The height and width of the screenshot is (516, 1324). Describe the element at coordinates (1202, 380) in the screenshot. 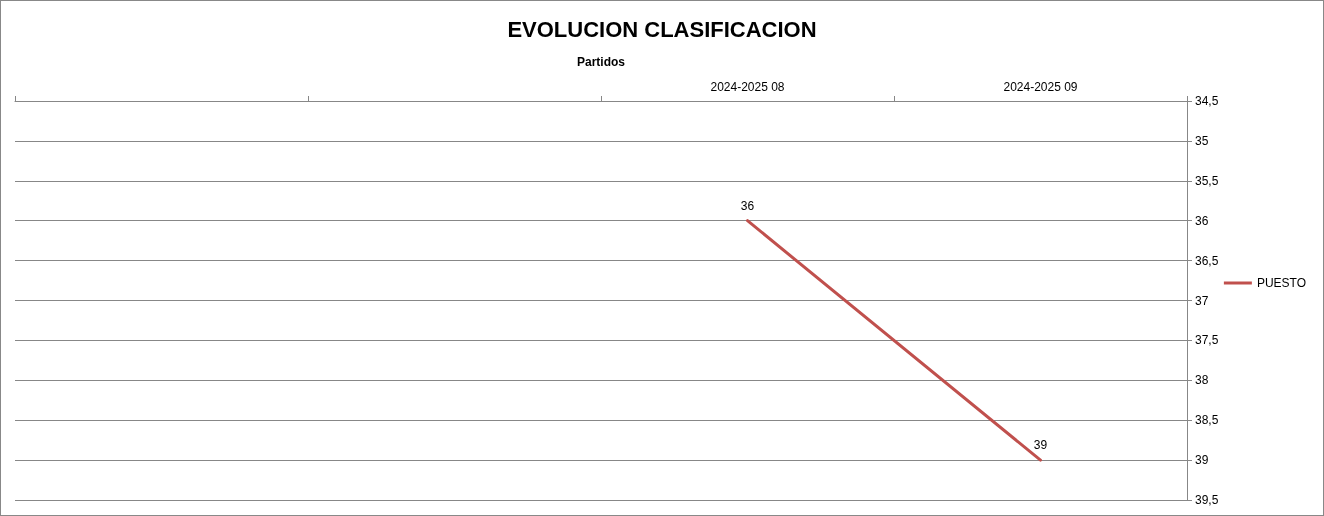

I see `y-tick-label: 38` at that location.